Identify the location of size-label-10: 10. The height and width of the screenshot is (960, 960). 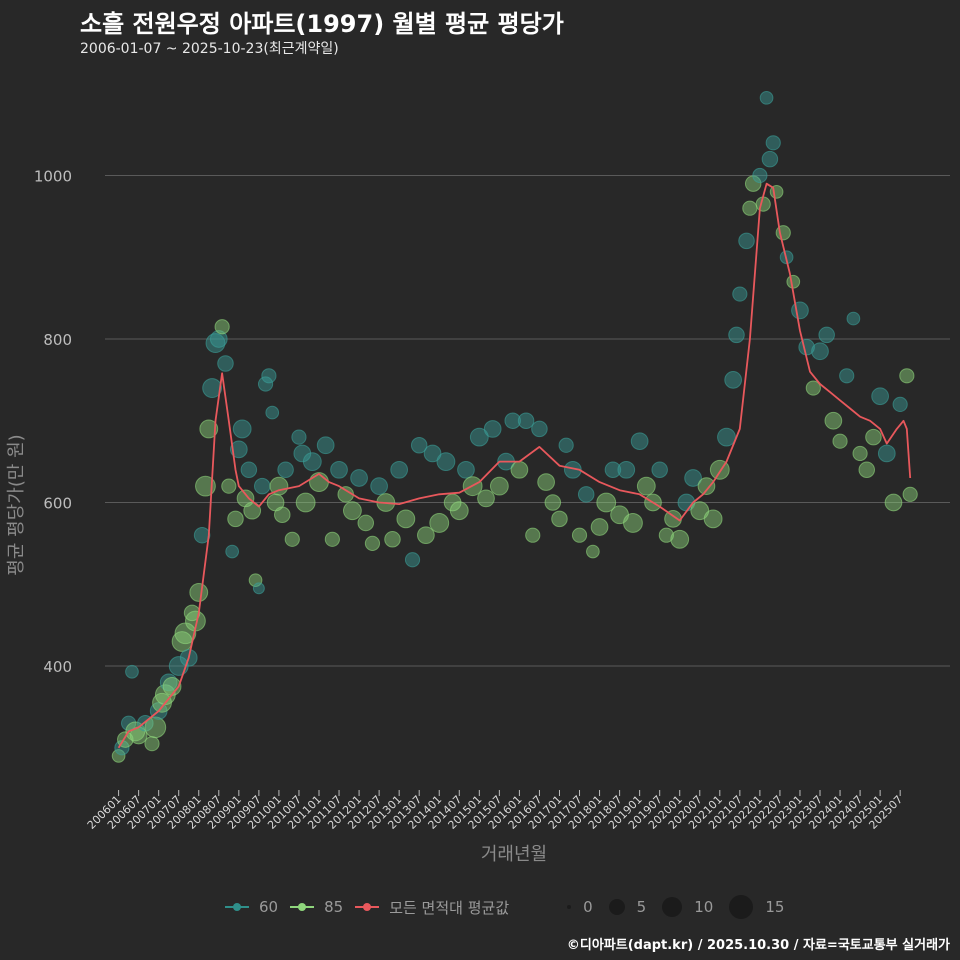
(704, 907).